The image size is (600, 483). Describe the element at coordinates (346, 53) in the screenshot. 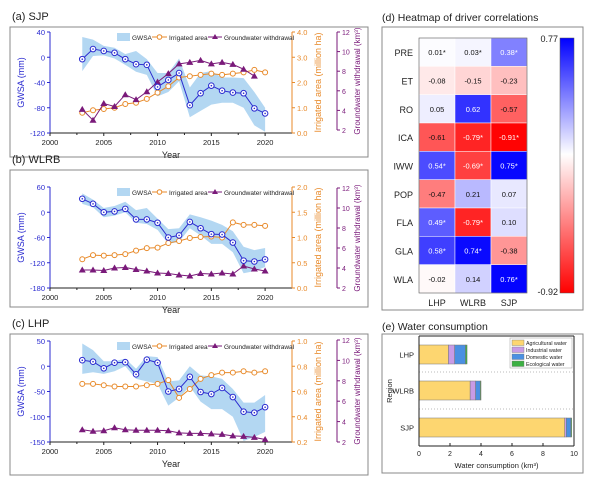

I see `y3-tick-label: 10` at that location.